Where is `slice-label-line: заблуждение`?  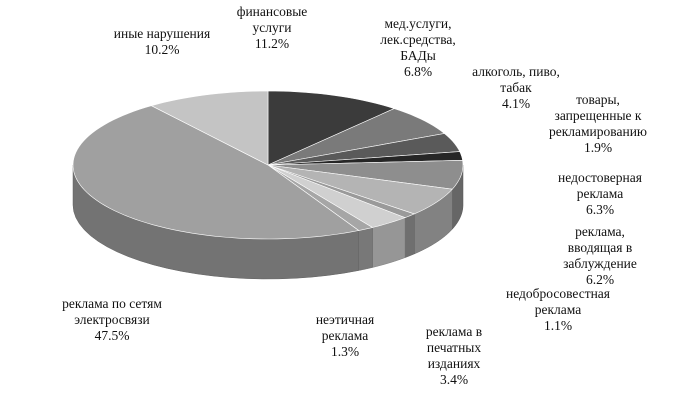 slice-label-line: заблуждение is located at coordinates (600, 263).